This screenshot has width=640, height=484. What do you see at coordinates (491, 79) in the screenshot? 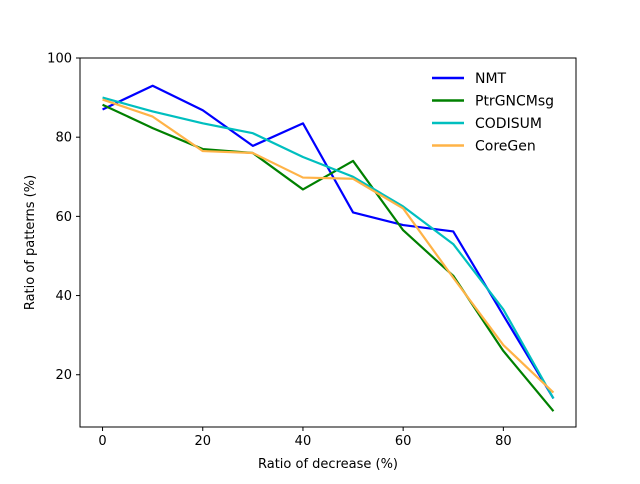
I see `legend-label: NMT` at bounding box center [491, 79].